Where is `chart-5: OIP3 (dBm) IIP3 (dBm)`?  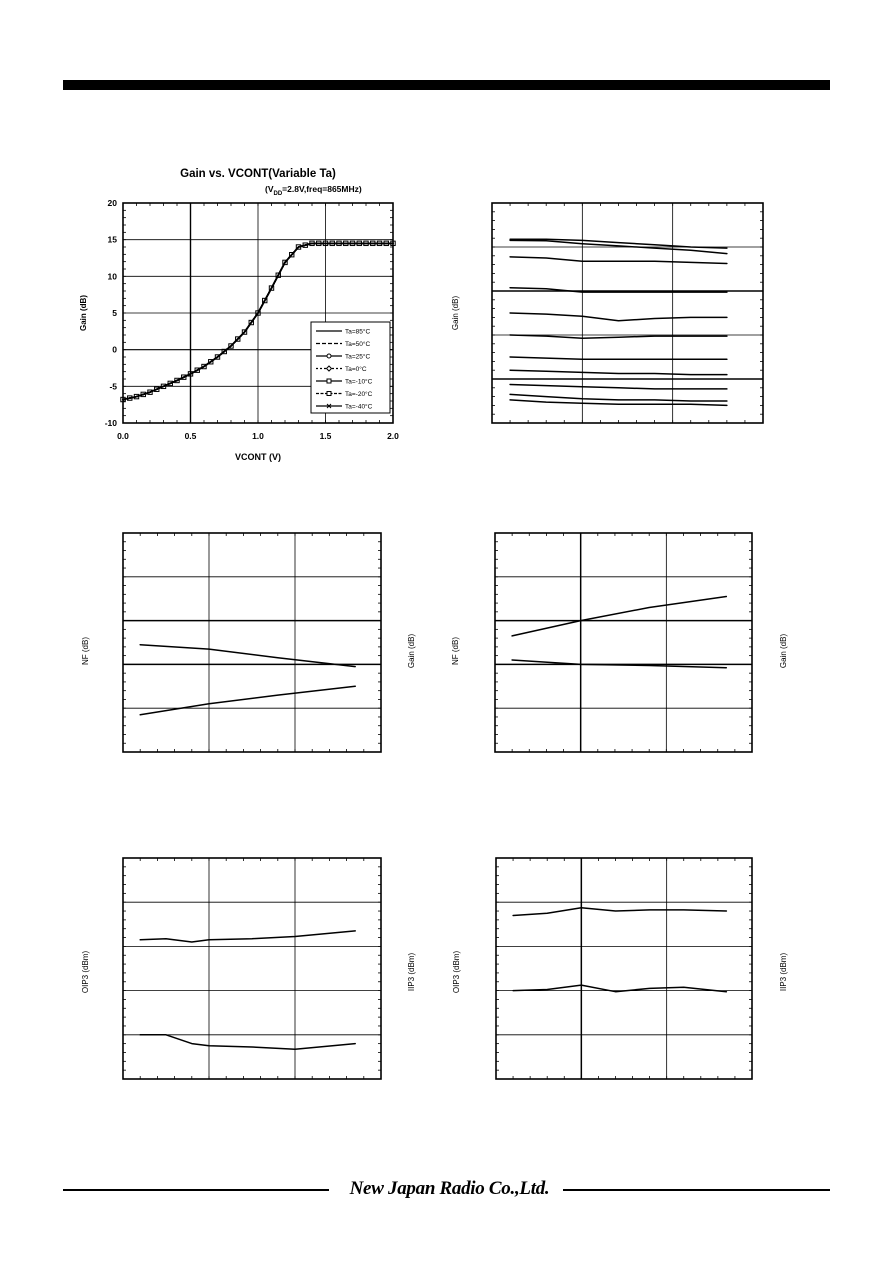 chart-5: OIP3 (dBm) IIP3 (dBm) is located at coordinates (248, 968).